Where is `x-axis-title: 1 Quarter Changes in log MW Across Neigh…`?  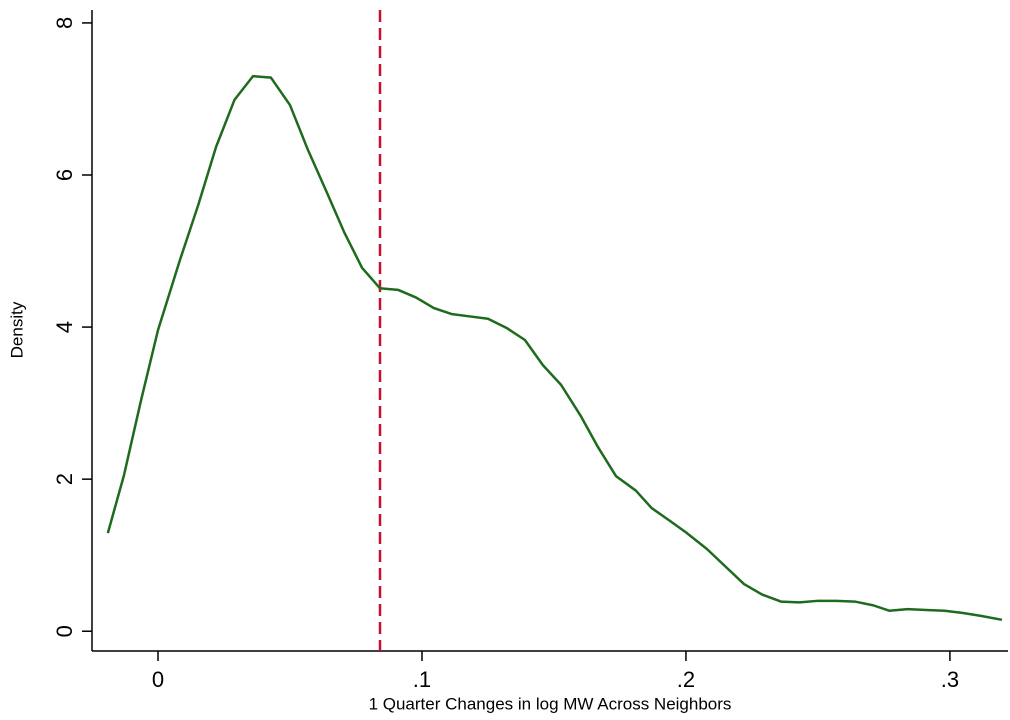 x-axis-title: 1 Quarter Changes in log MW Across Neigh… is located at coordinates (550, 703).